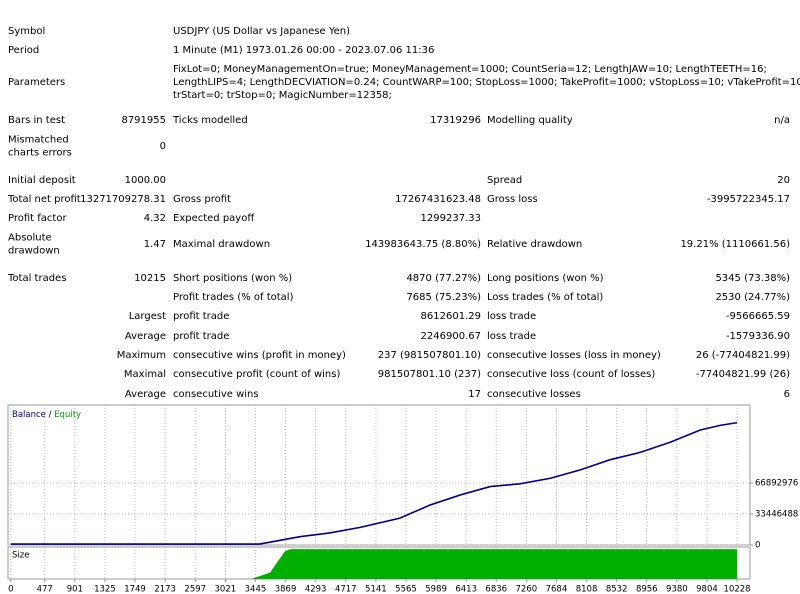 The width and height of the screenshot is (800, 594). Describe the element at coordinates (45, 589) in the screenshot. I see `x-tick-label: 477` at that location.